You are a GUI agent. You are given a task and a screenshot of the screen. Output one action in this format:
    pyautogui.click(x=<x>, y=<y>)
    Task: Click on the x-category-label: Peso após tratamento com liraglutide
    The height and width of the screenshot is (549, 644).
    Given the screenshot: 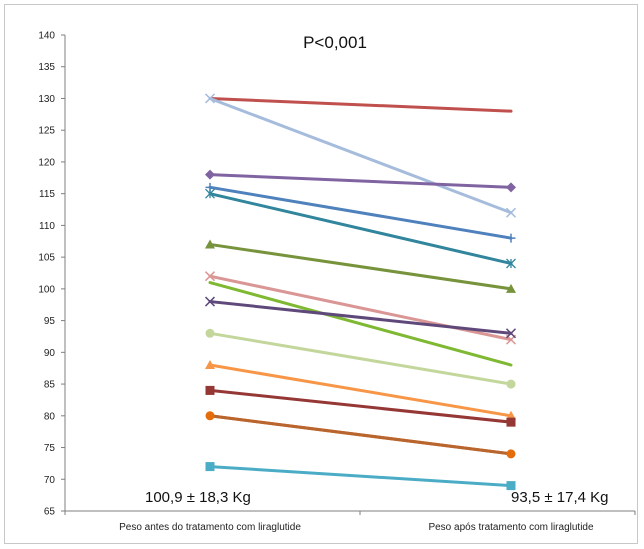 What is the action you would take?
    pyautogui.click(x=511, y=527)
    